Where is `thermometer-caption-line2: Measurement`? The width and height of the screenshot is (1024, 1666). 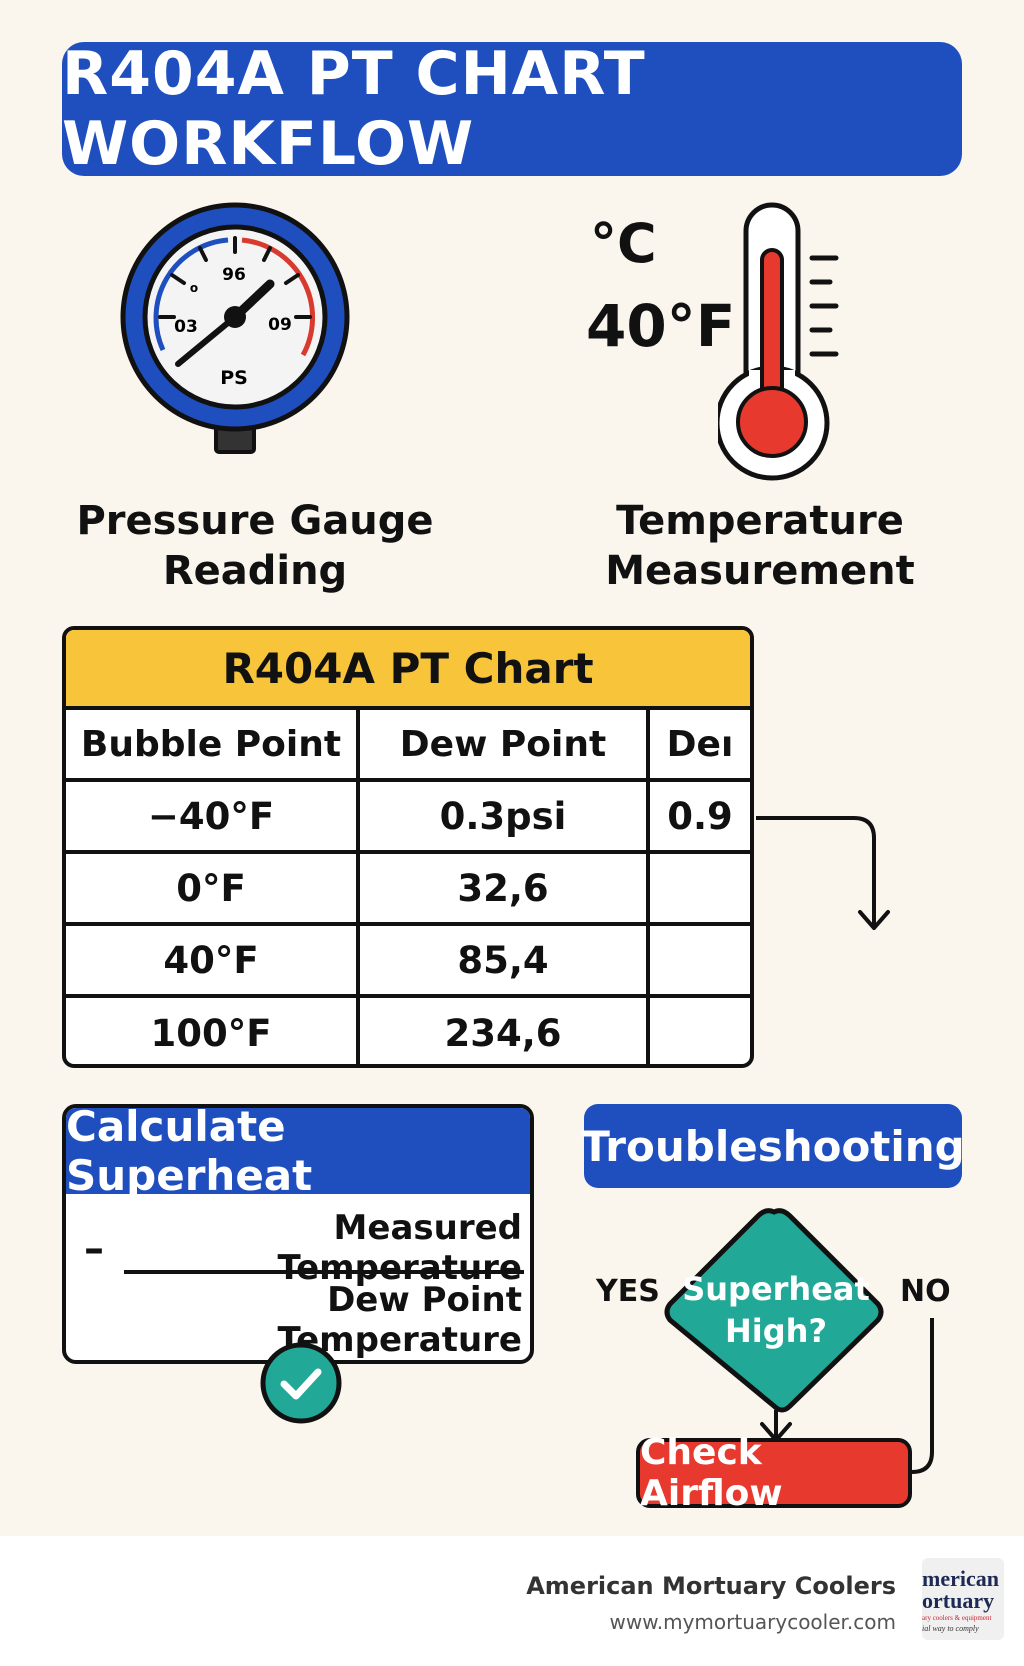
thermometer-caption-line2: Measurement is located at coordinates (760, 571).